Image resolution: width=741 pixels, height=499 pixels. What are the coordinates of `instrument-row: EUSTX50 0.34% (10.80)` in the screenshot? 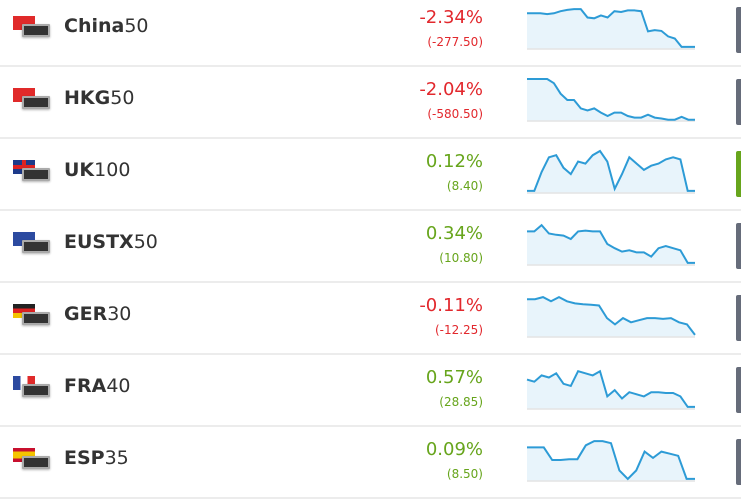 It's located at (370, 247).